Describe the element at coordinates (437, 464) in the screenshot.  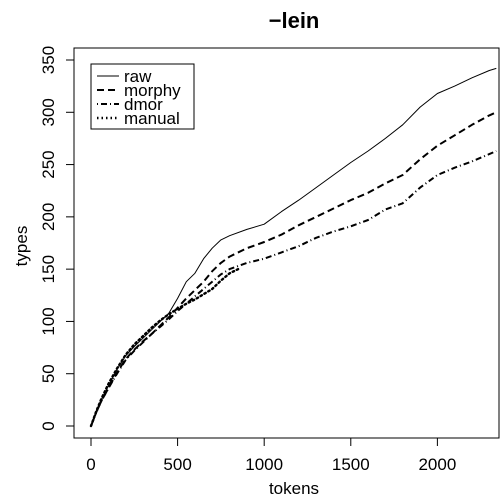
I see `x-tick-label: 2000` at that location.